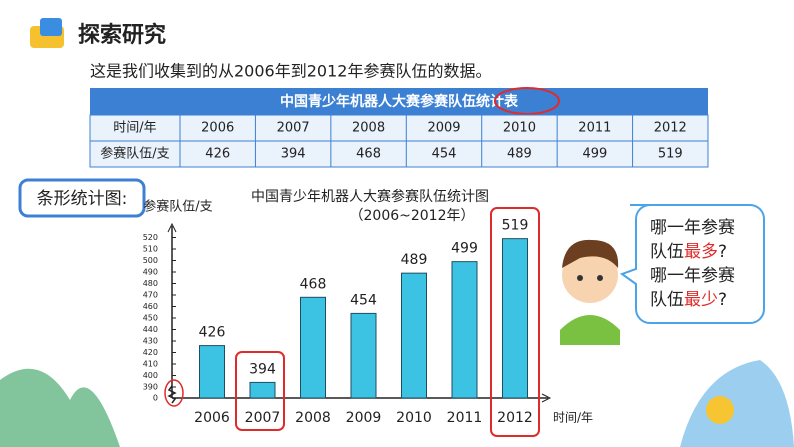  I want to click on y-tick-label: 470, so click(150, 295).